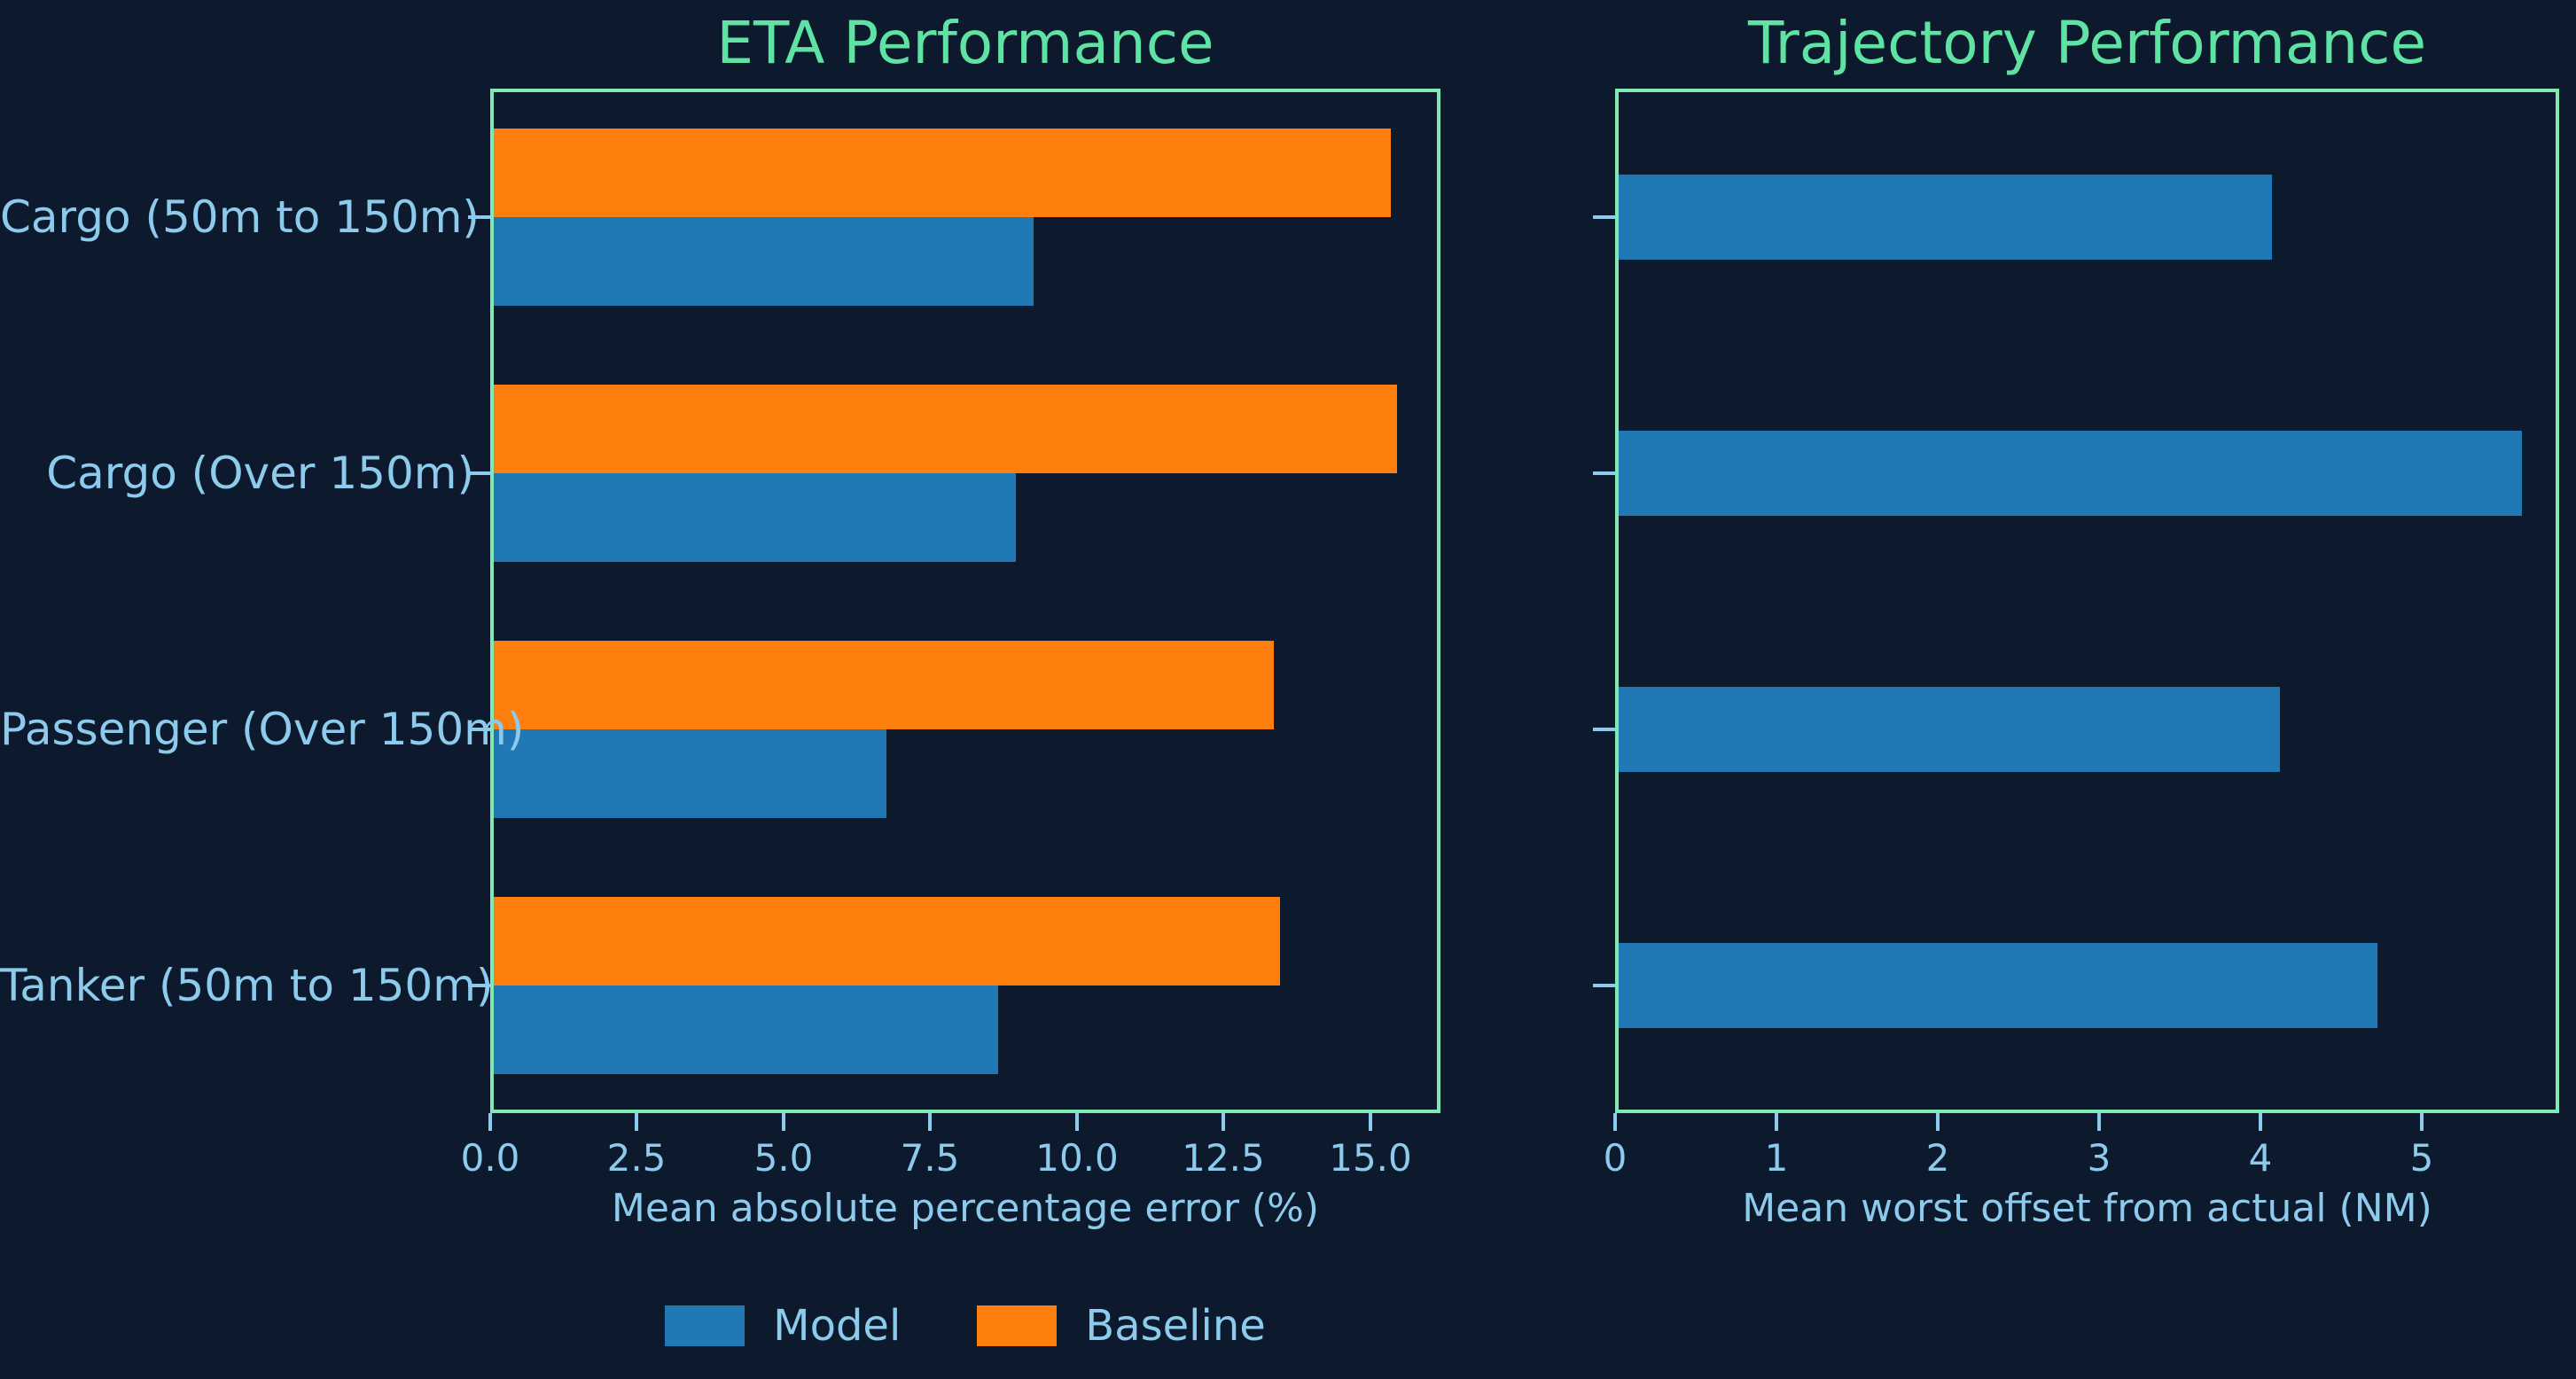  Describe the element at coordinates (965, 1325) in the screenshot. I see `legend: Model Baseline` at that location.